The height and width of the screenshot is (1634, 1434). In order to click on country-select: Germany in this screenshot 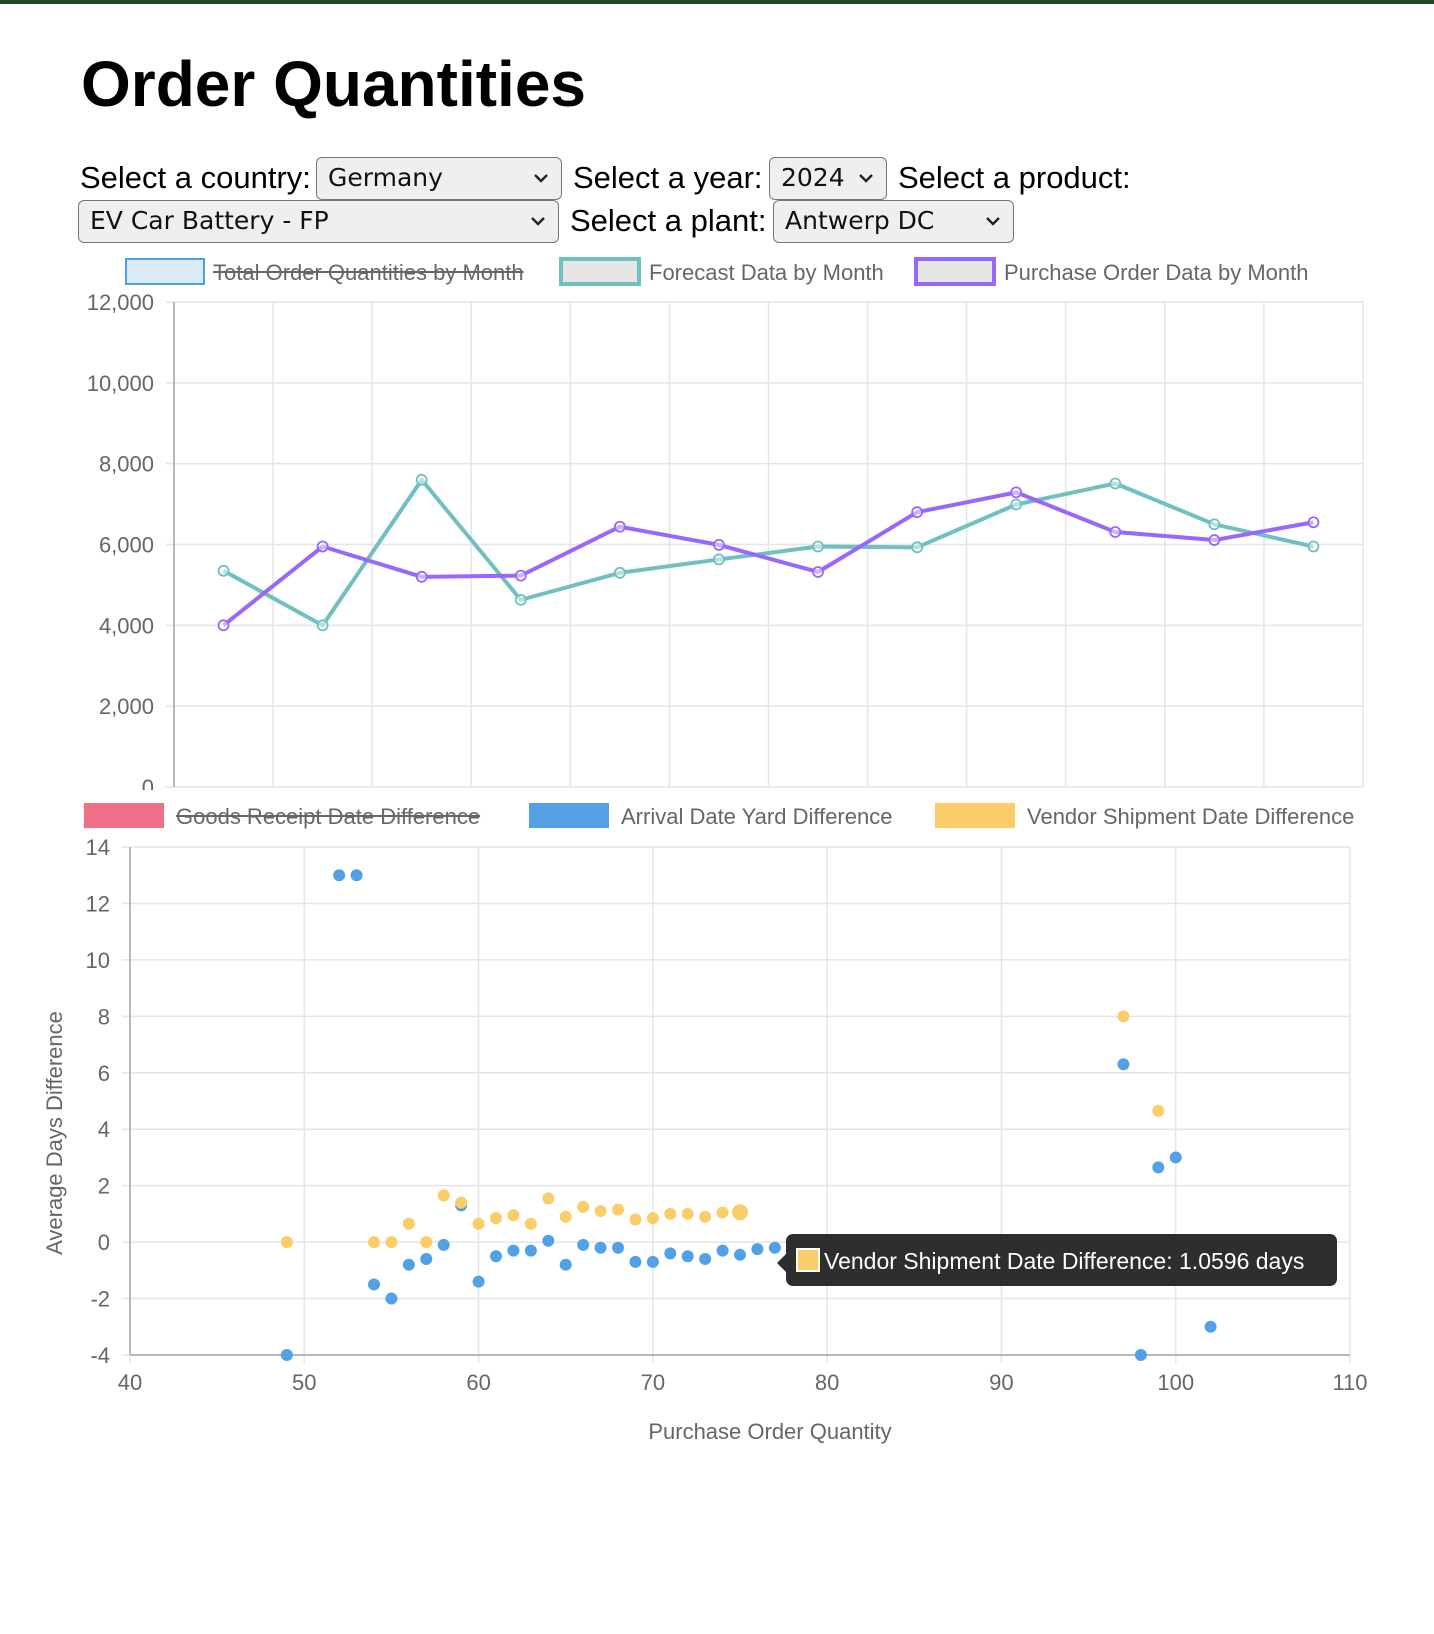, I will do `click(439, 178)`.